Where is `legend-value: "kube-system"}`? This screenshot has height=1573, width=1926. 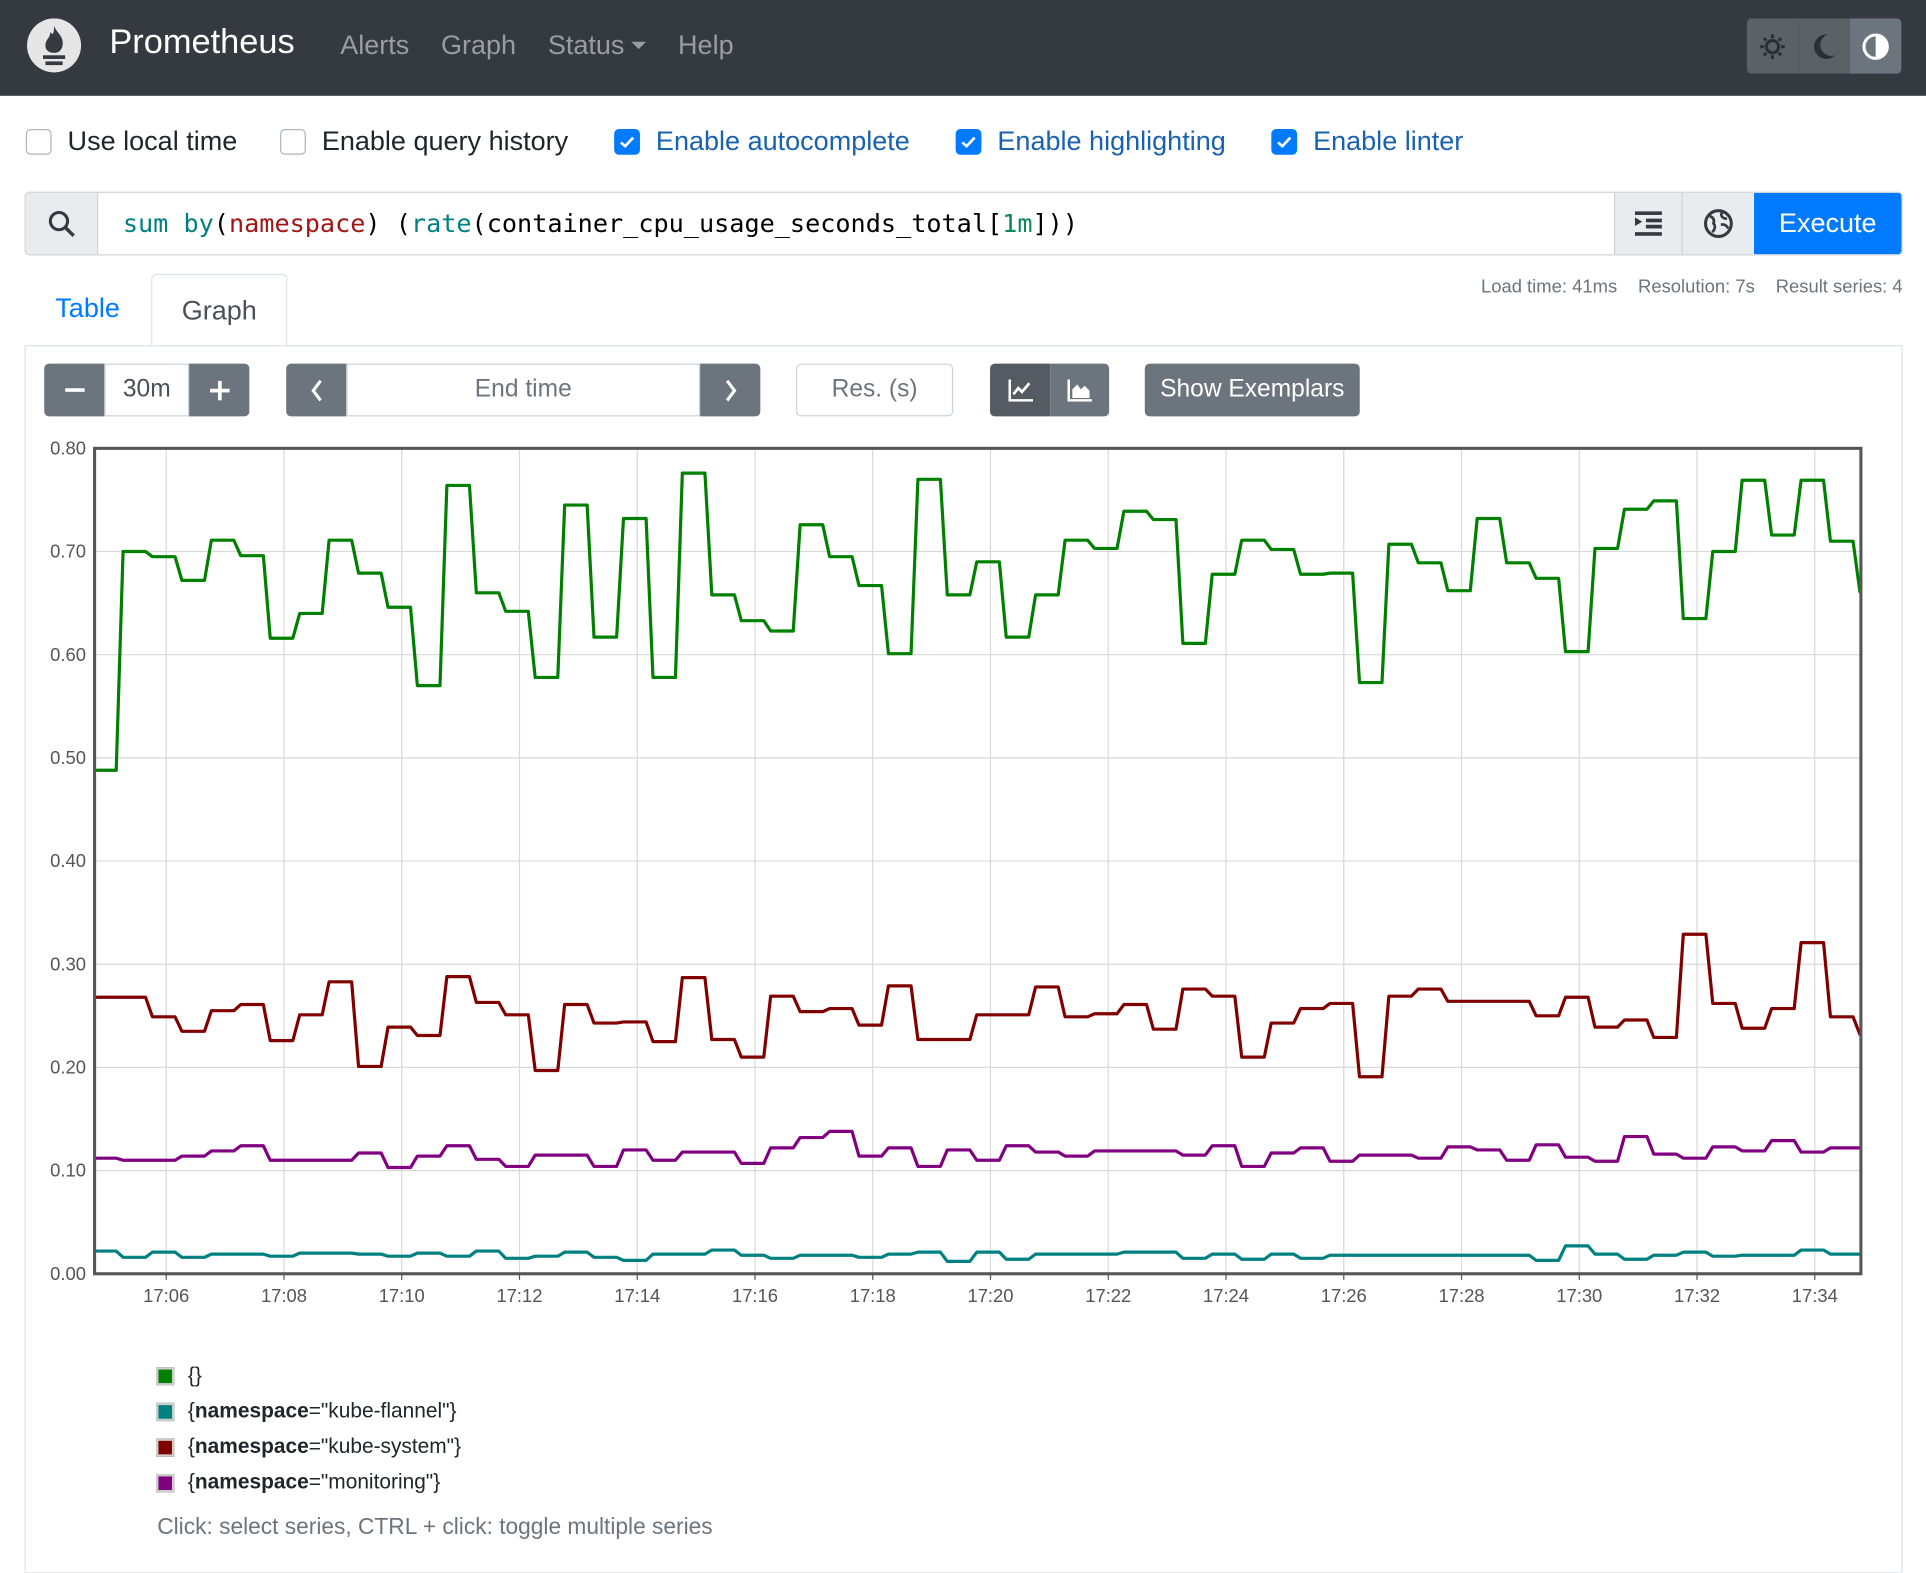 legend-value: "kube-system"} is located at coordinates (391, 1446).